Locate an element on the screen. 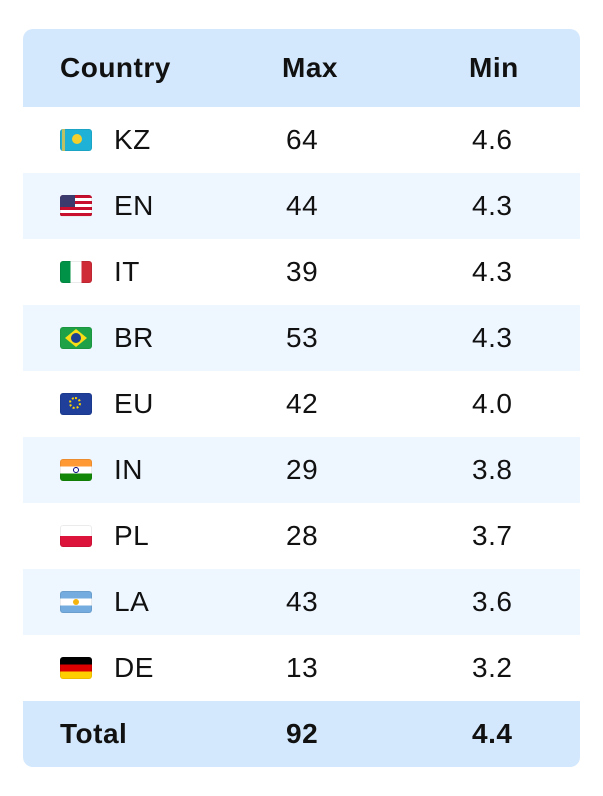 Image resolution: width=603 pixels, height=796 pixels. eu-flag-icon is located at coordinates (76, 404).